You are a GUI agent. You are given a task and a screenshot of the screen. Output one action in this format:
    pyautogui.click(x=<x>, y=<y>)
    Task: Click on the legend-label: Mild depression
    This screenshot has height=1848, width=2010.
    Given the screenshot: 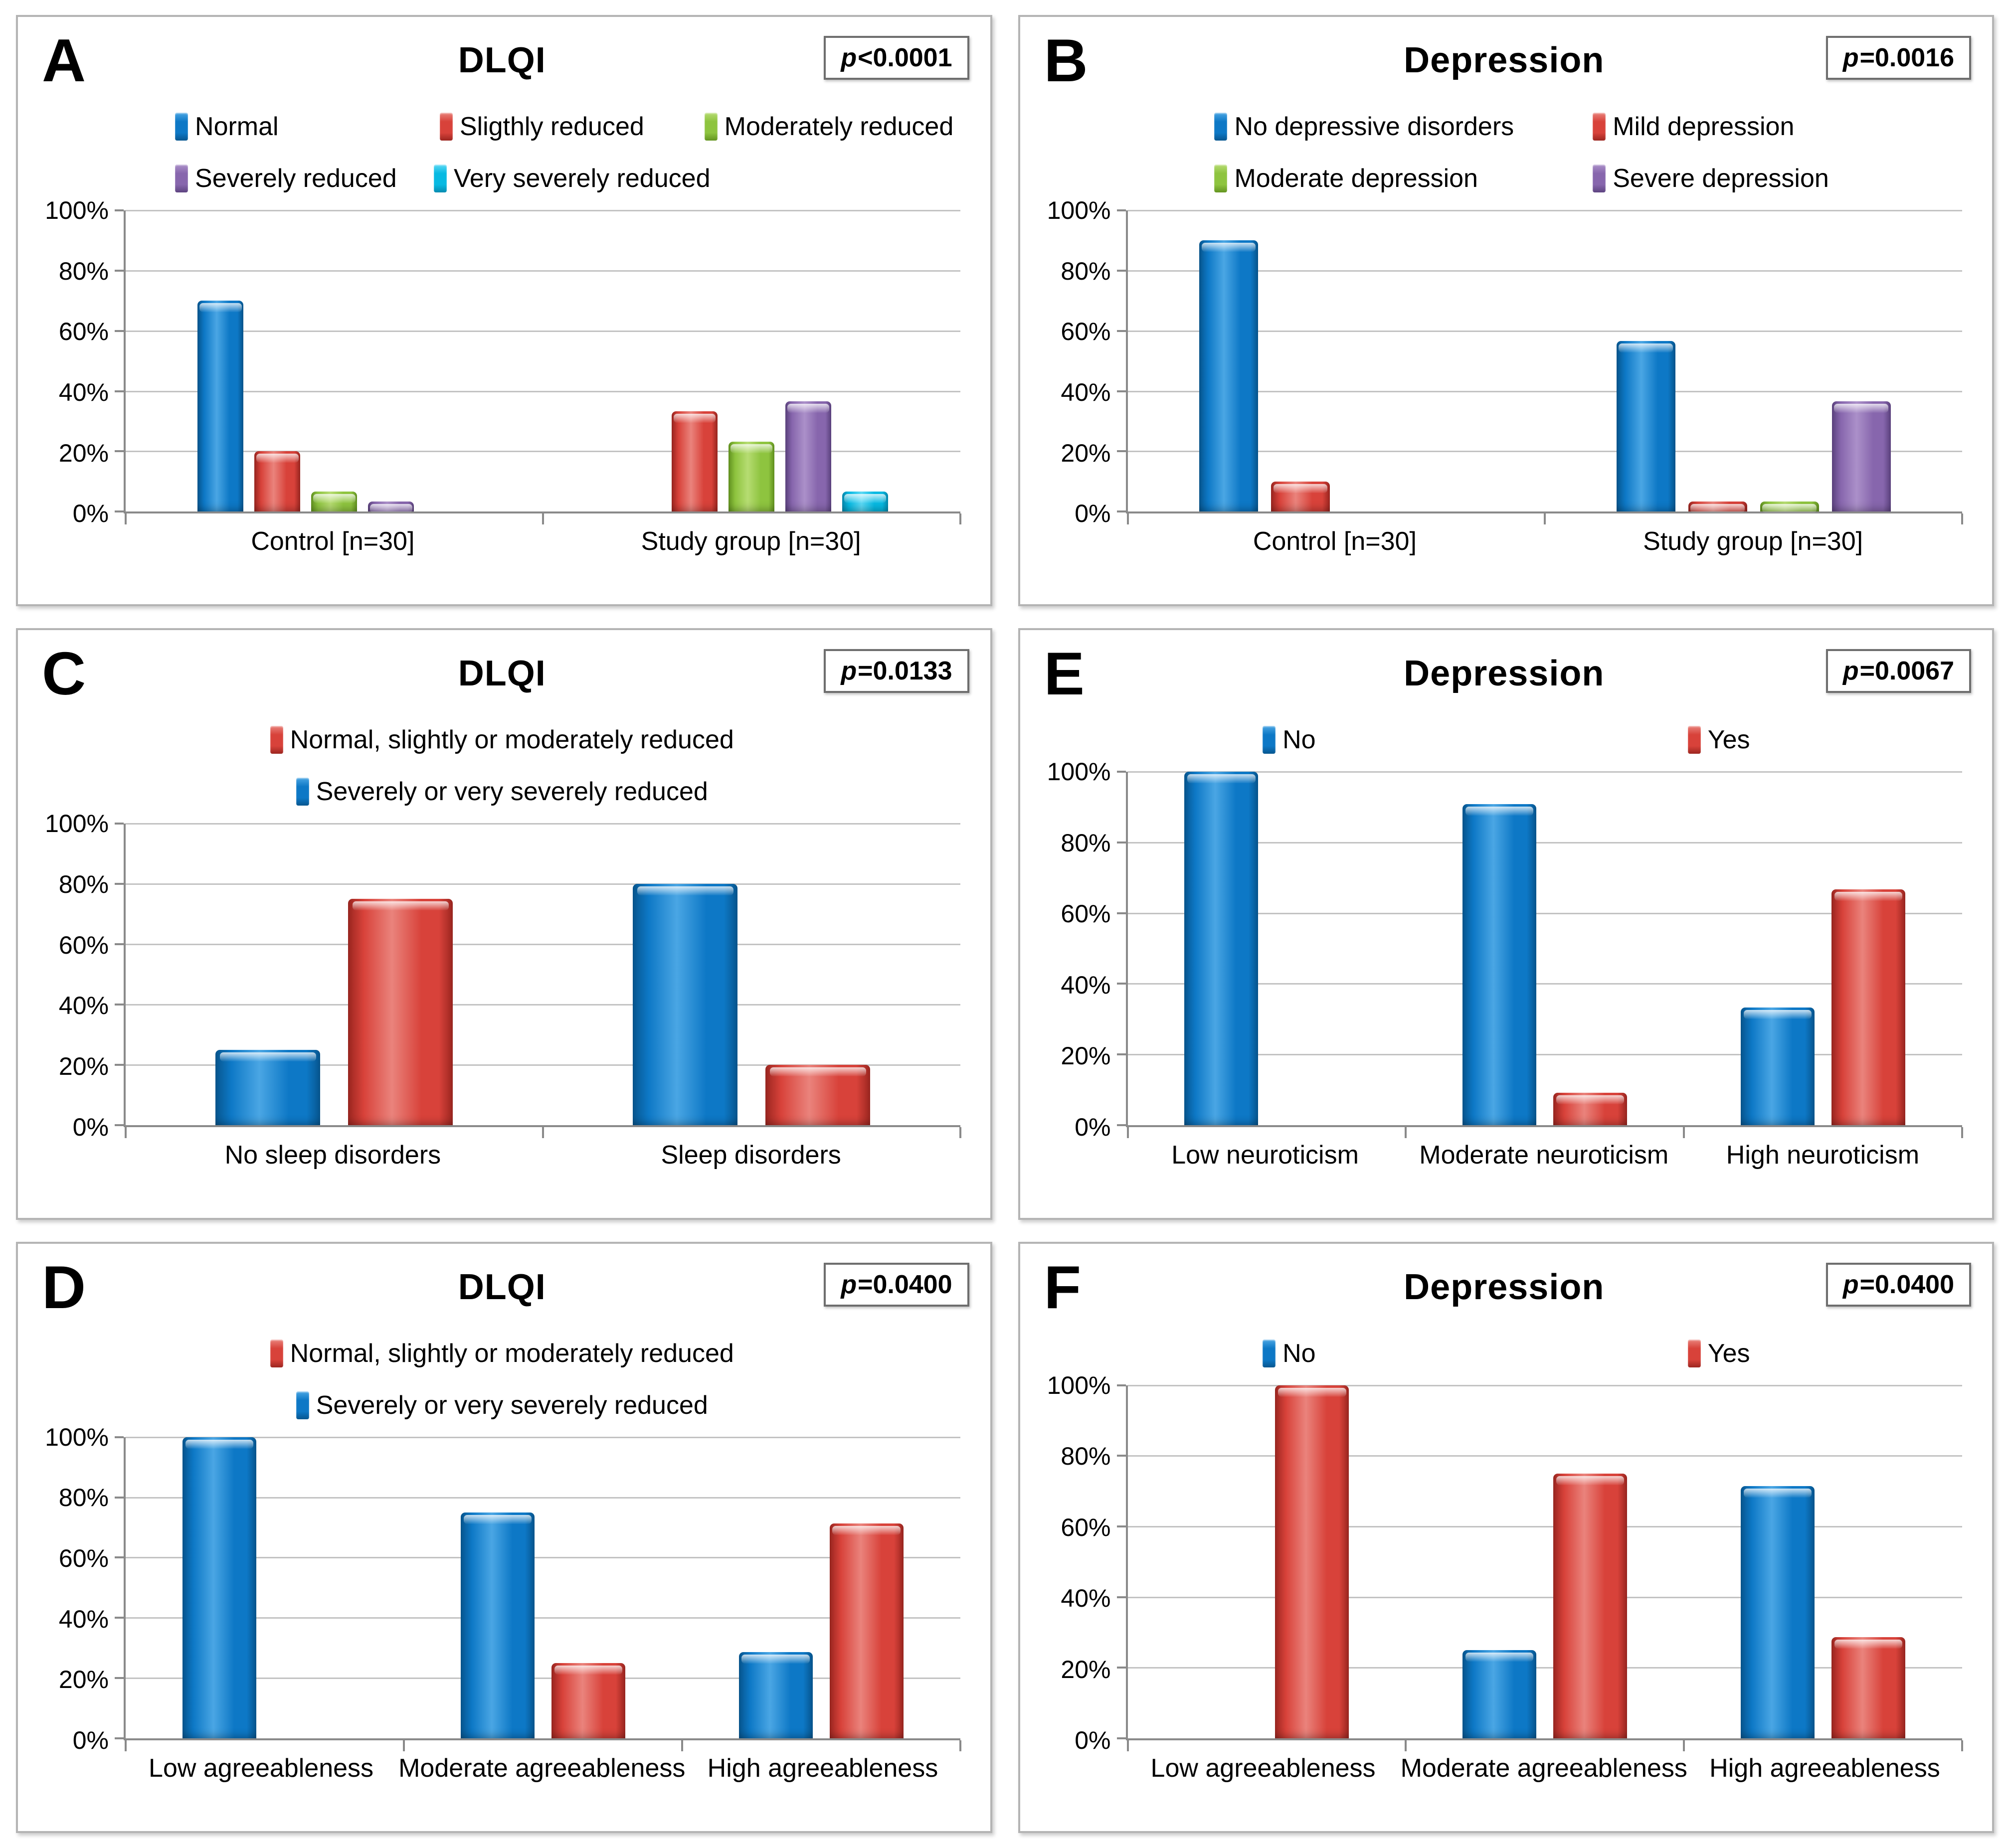 What is the action you would take?
    pyautogui.click(x=1704, y=126)
    